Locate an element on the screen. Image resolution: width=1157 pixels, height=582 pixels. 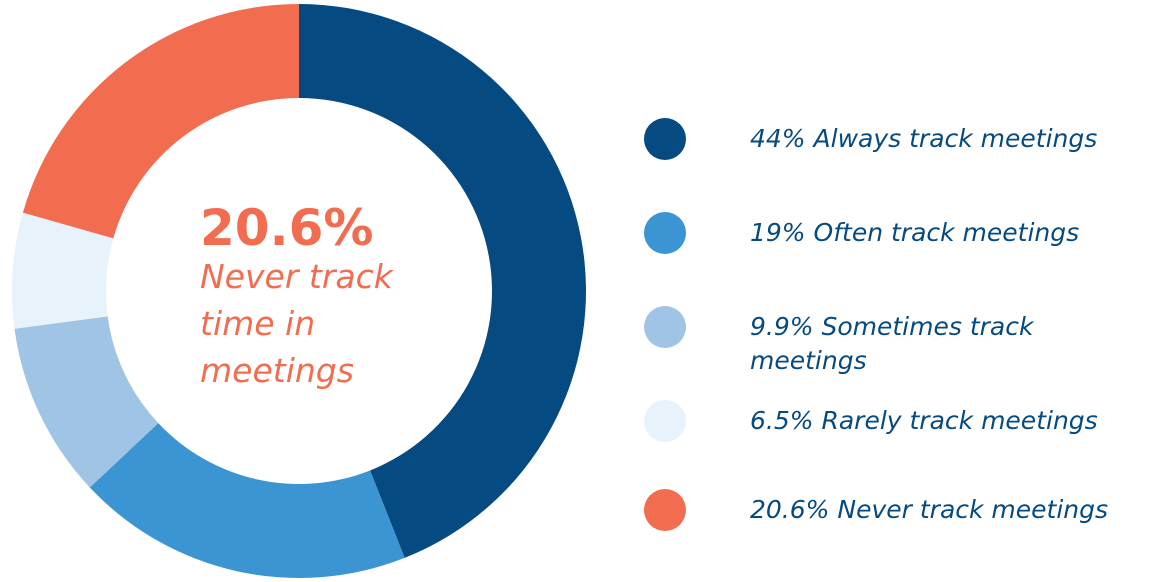
legend-value: 19% is located at coordinates (778, 232).